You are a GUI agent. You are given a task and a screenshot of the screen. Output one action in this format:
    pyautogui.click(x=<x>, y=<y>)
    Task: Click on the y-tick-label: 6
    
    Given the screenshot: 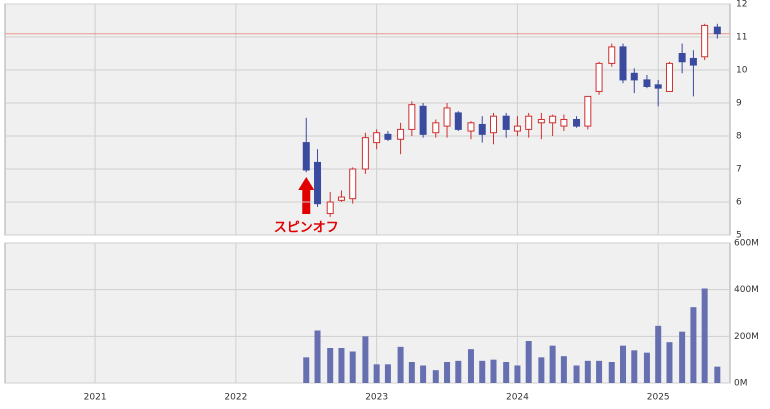 What is the action you would take?
    pyautogui.click(x=739, y=203)
    